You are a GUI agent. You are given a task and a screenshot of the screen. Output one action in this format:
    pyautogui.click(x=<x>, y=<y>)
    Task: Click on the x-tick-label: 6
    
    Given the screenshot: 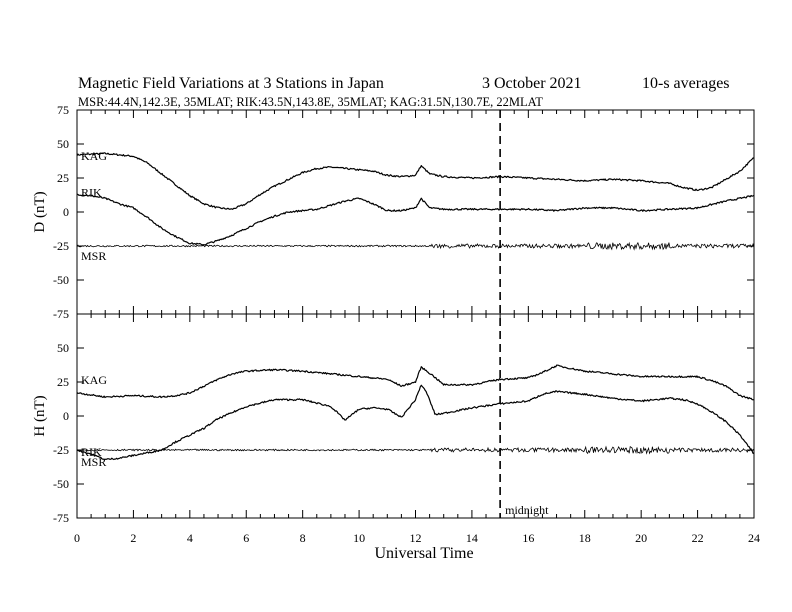 What is the action you would take?
    pyautogui.click(x=246, y=538)
    